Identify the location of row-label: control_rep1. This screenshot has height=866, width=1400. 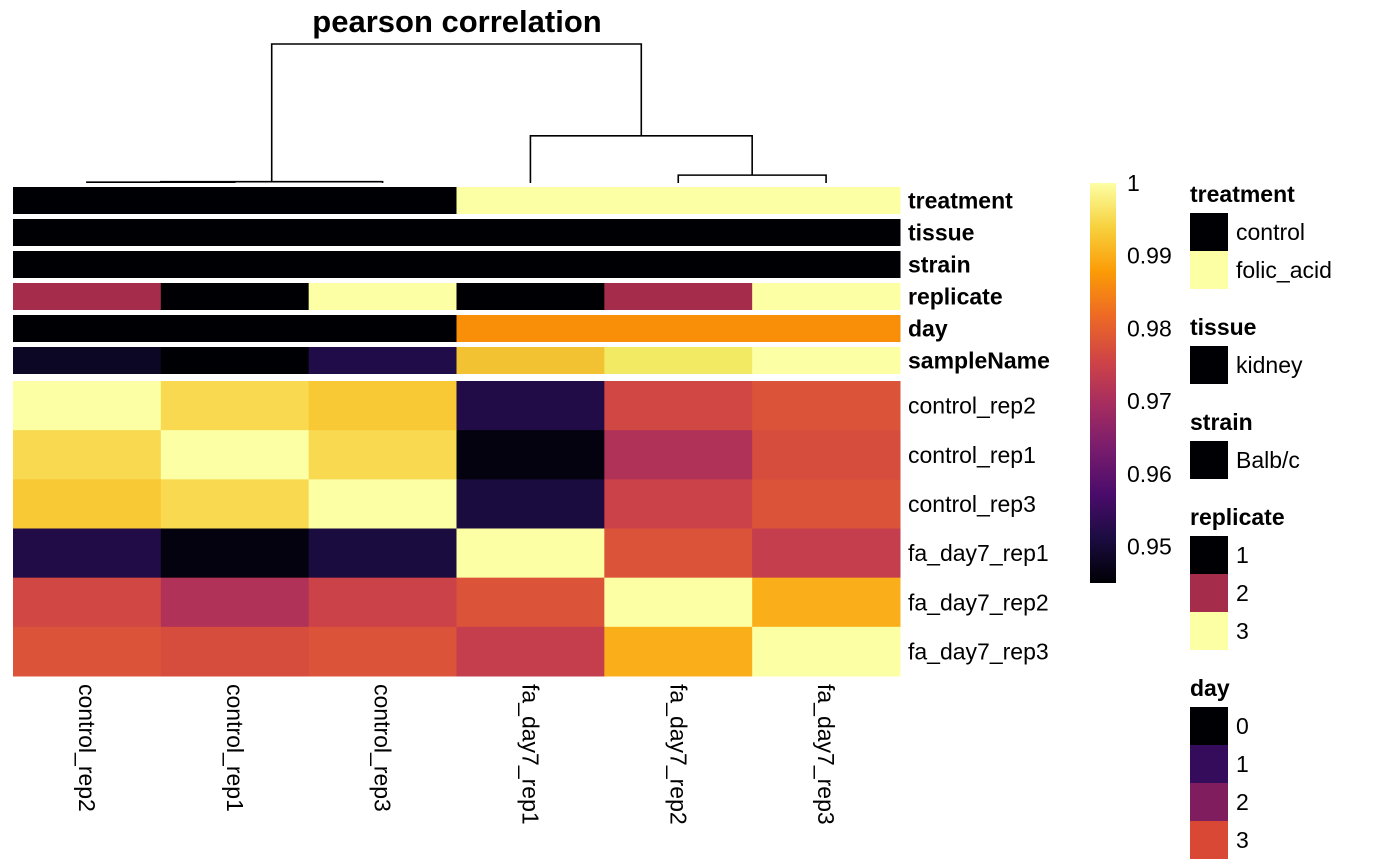
(972, 455).